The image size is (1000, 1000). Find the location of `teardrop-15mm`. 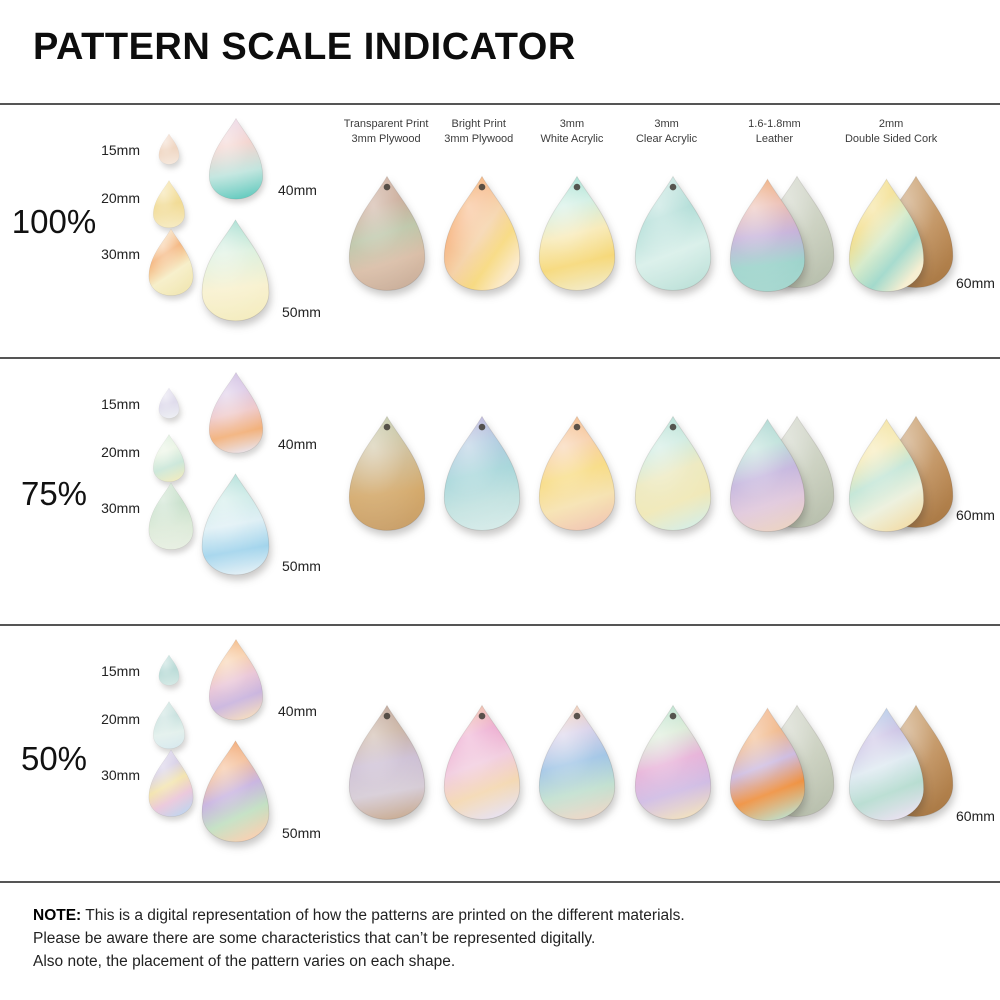

teardrop-15mm is located at coordinates (169, 403).